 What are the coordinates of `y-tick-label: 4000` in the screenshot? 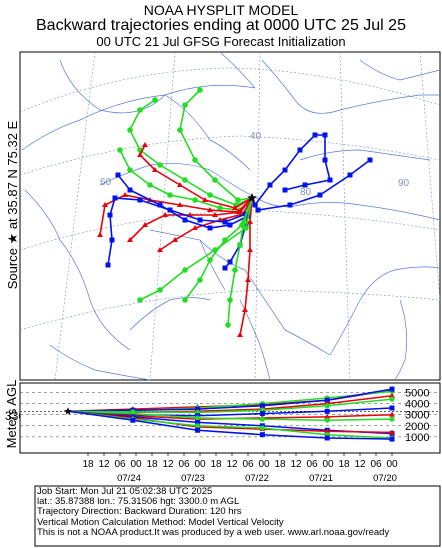 It's located at (417, 405).